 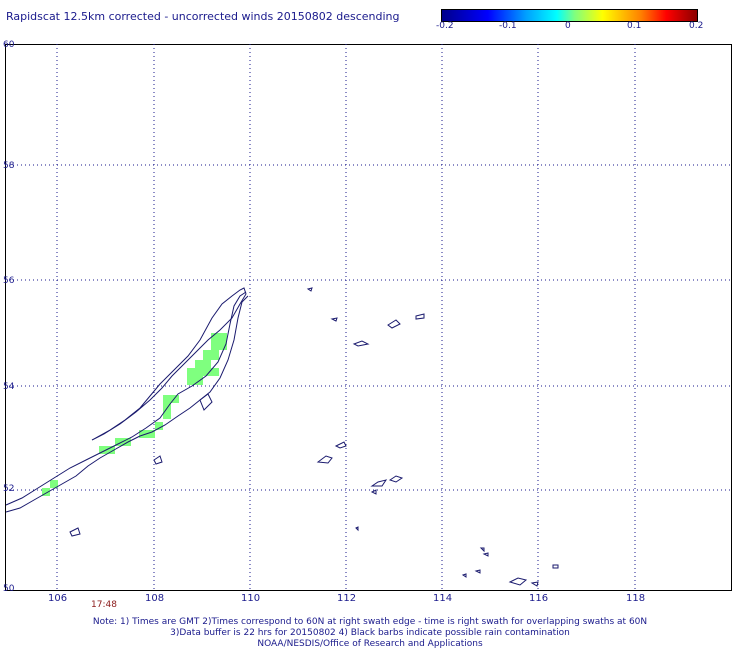 What do you see at coordinates (9, 166) in the screenshot?
I see `lat-label: 58` at bounding box center [9, 166].